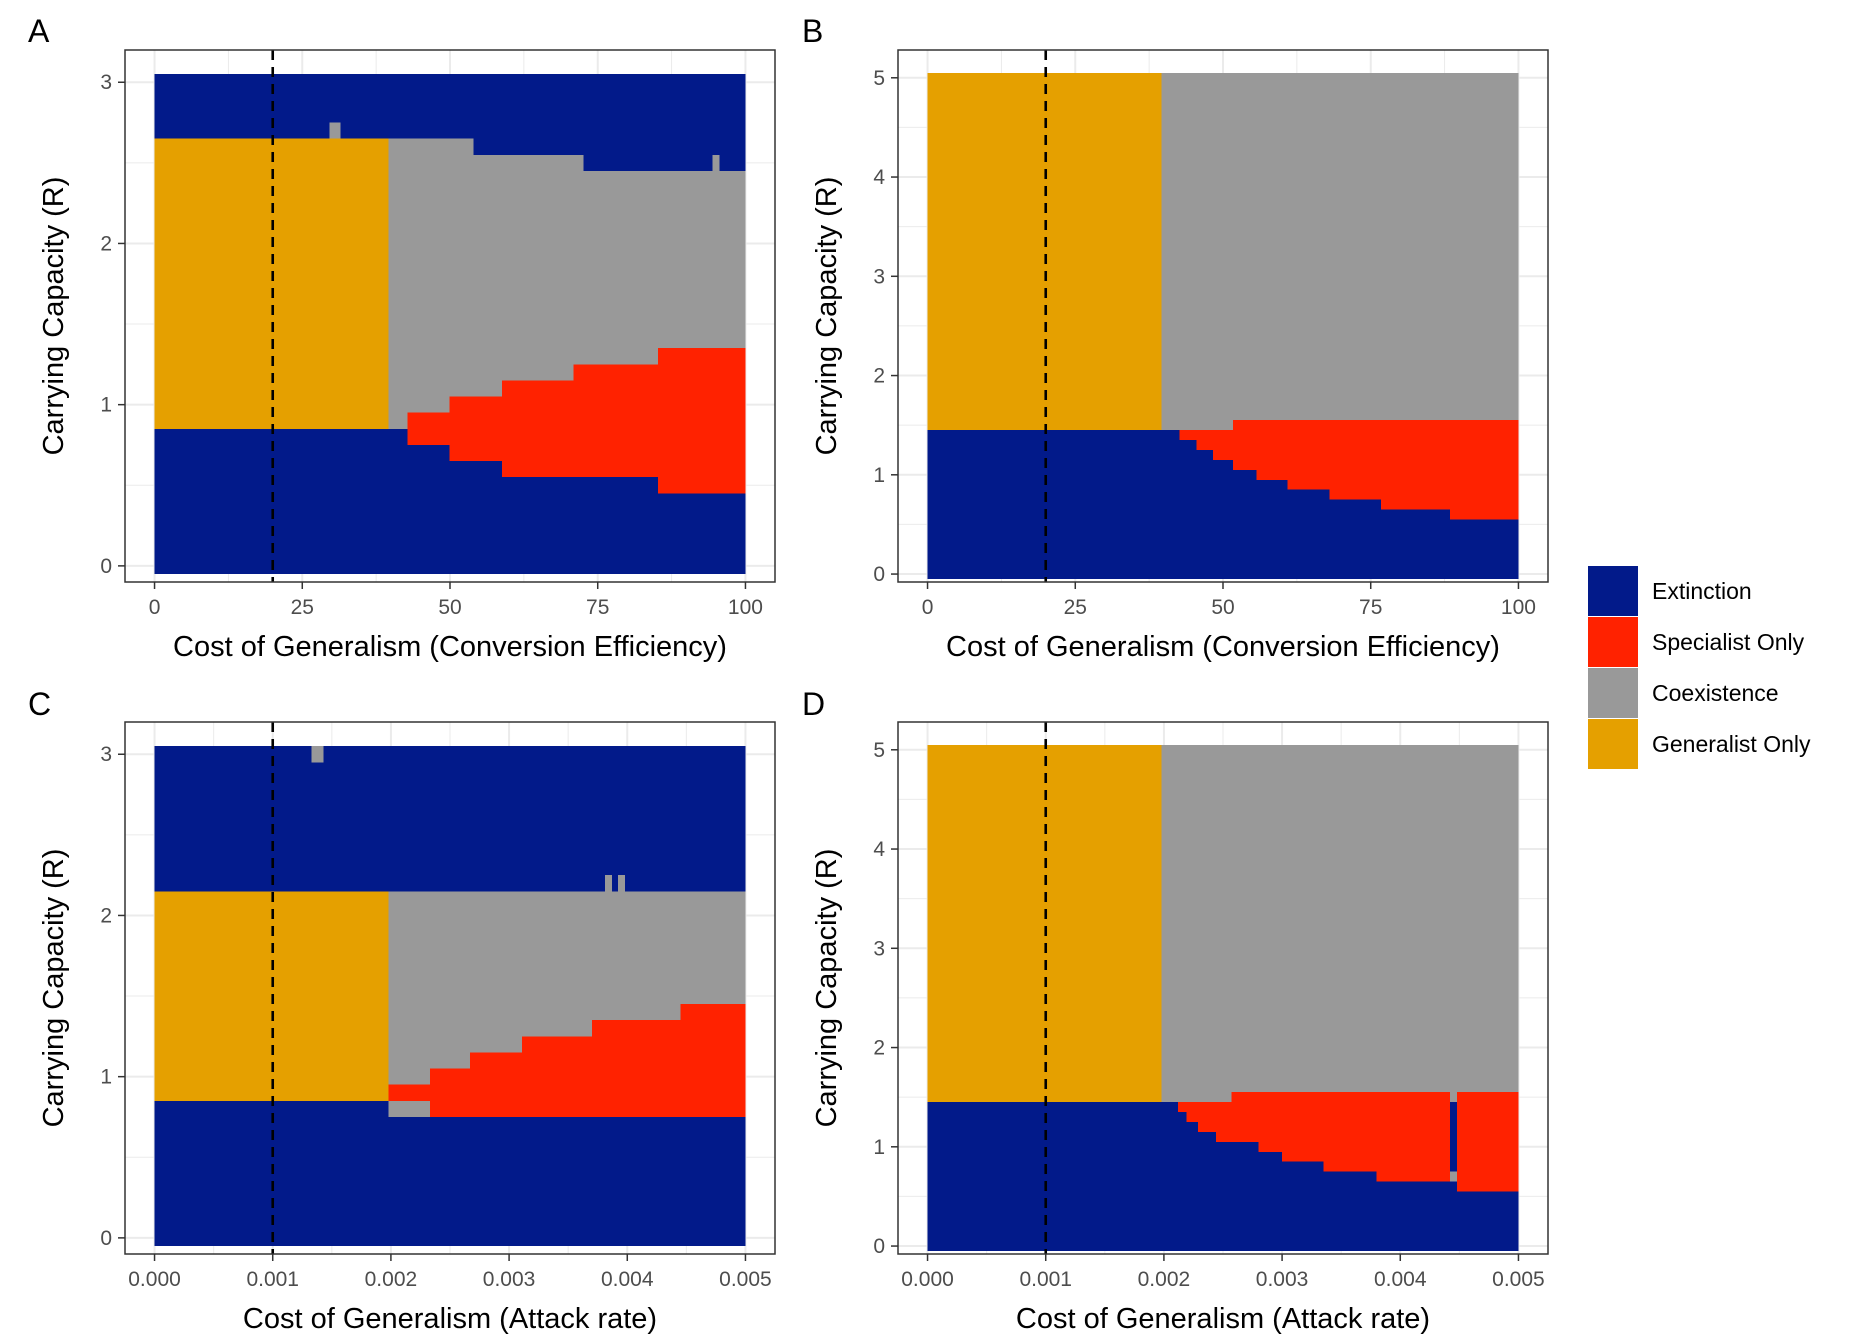  What do you see at coordinates (1728, 642) in the screenshot?
I see `legend-label: Specialist Only` at bounding box center [1728, 642].